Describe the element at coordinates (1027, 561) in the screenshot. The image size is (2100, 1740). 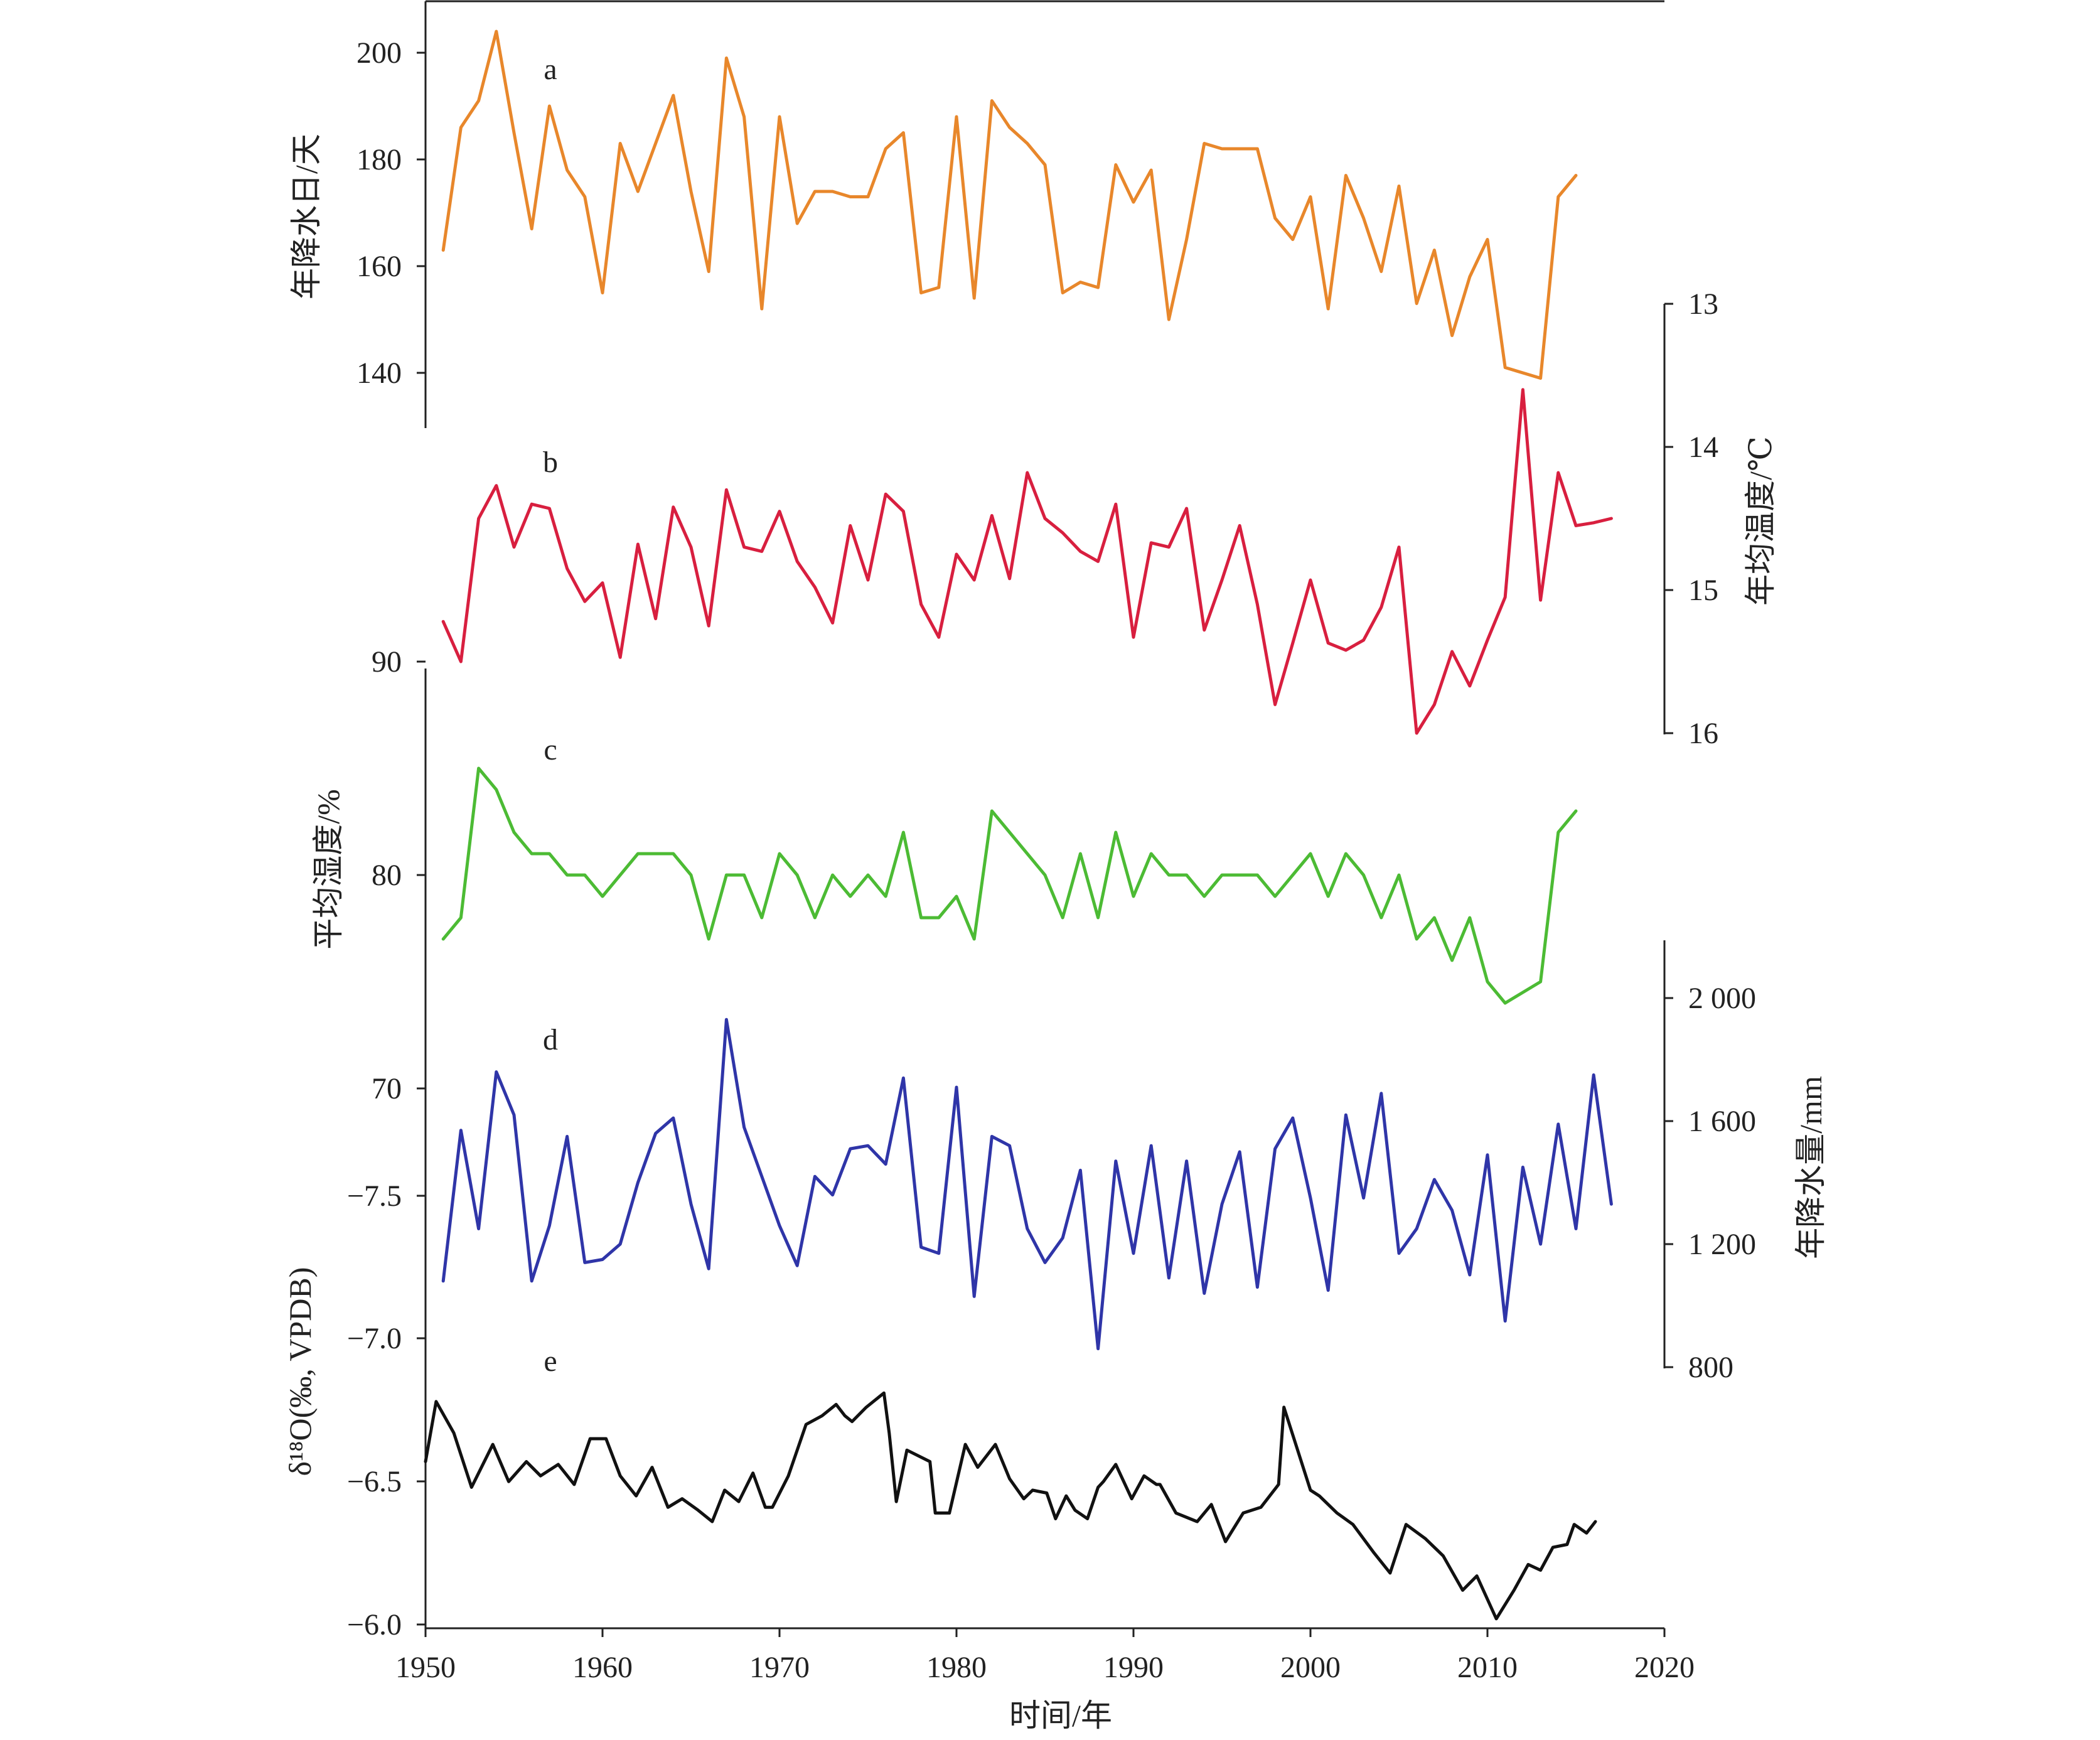
I see `series-line-b` at that location.